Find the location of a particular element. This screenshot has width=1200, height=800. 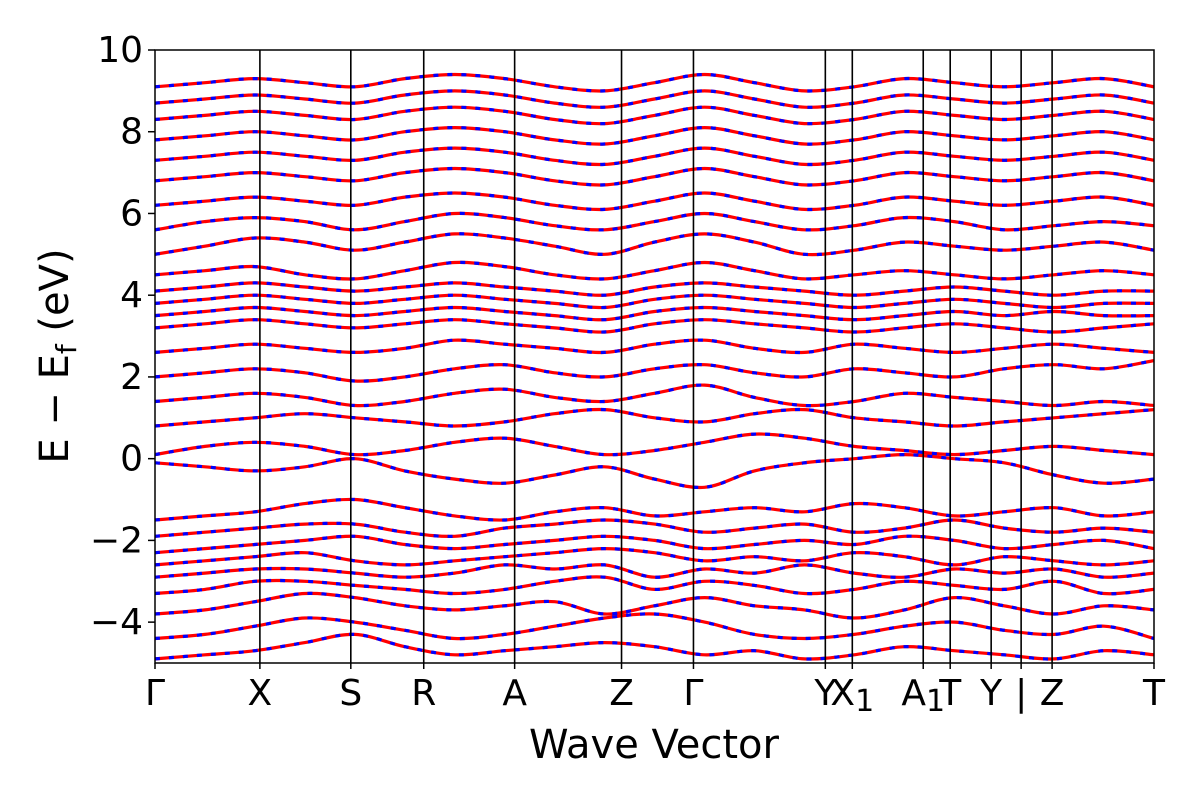

x-axis-ticks: Γ X S R A Z Γ YX1 A1T Y | Z T is located at coordinates (655, 691).